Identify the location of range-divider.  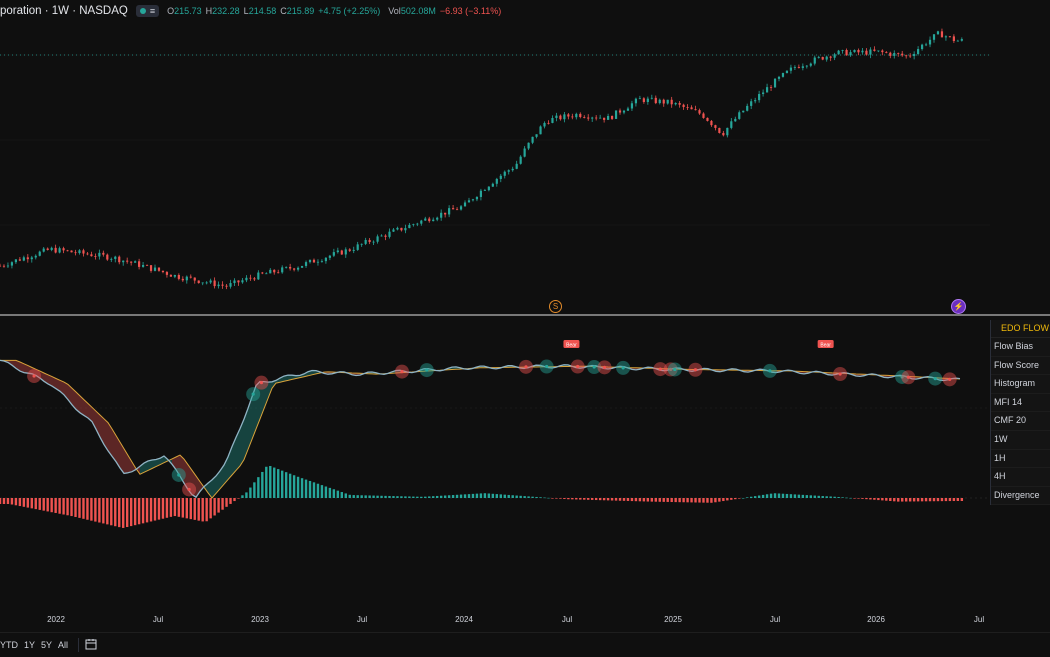
(79, 645).